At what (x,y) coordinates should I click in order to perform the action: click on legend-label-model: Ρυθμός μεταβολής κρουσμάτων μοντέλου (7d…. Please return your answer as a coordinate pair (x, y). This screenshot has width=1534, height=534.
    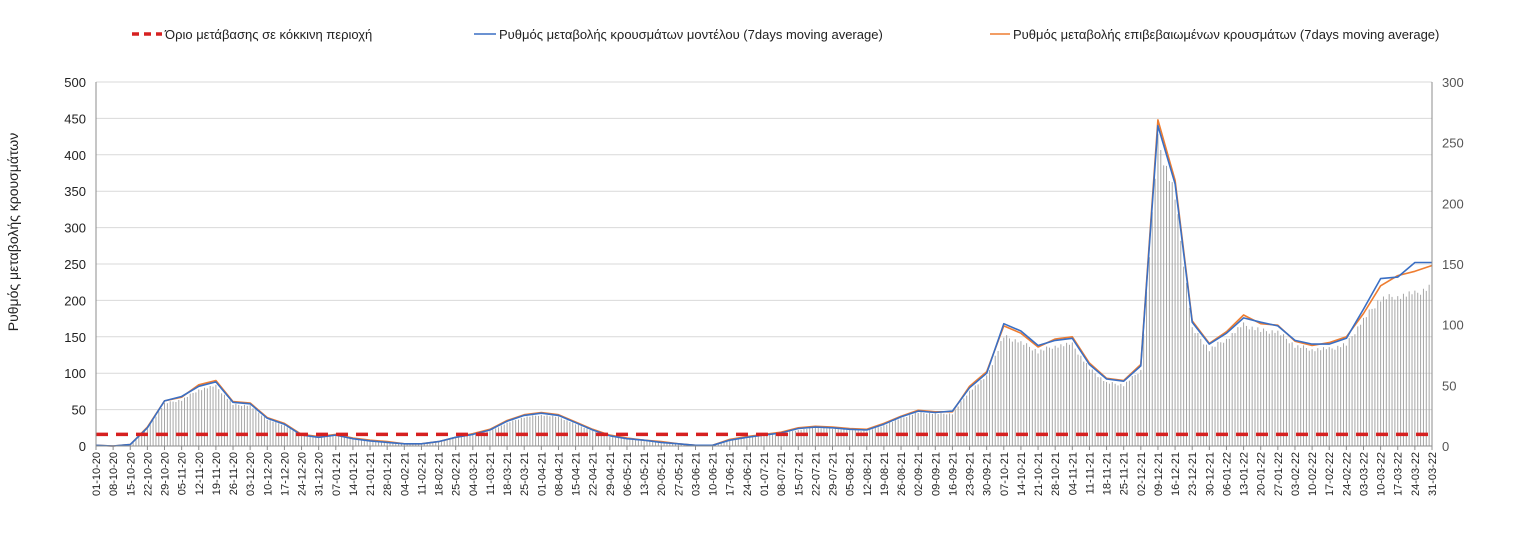
    Looking at the image, I should click on (691, 34).